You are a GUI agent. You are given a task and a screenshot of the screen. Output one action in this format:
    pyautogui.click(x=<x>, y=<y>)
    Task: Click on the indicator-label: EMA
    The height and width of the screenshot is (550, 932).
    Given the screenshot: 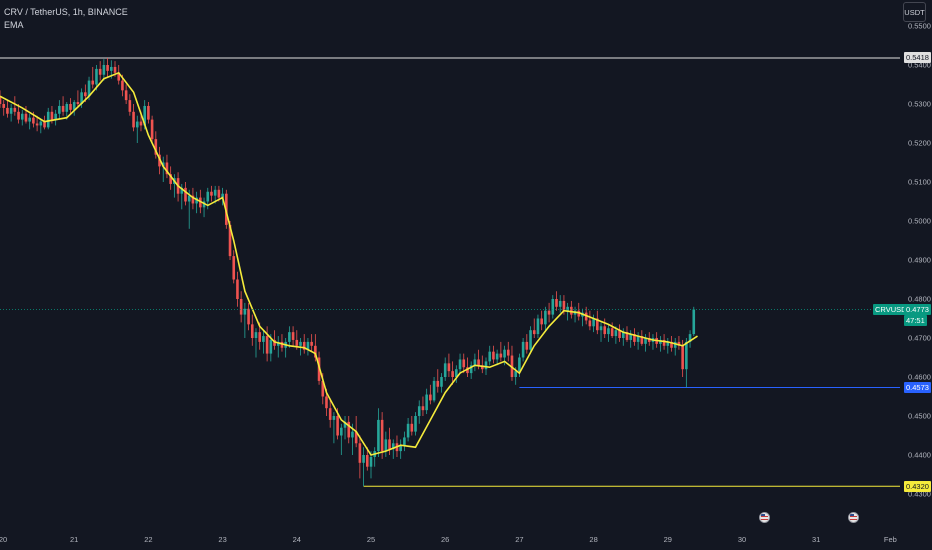 What is the action you would take?
    pyautogui.click(x=14, y=25)
    